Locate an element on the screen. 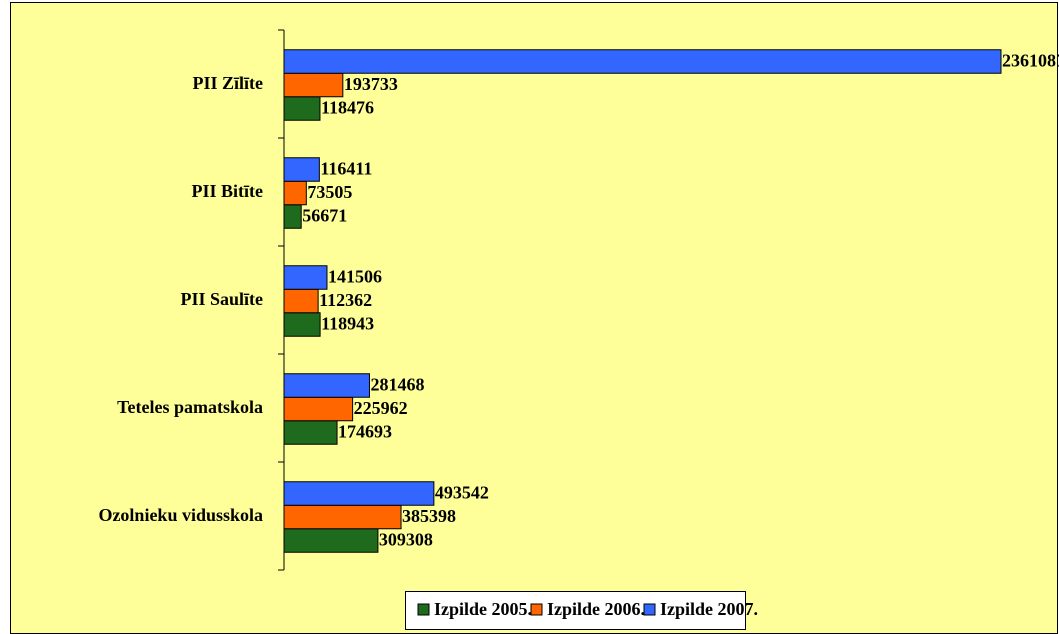 The width and height of the screenshot is (1059, 634). legend: Izpilde 2005. Izpilde 2006. Izpilde 2007. is located at coordinates (581, 610).